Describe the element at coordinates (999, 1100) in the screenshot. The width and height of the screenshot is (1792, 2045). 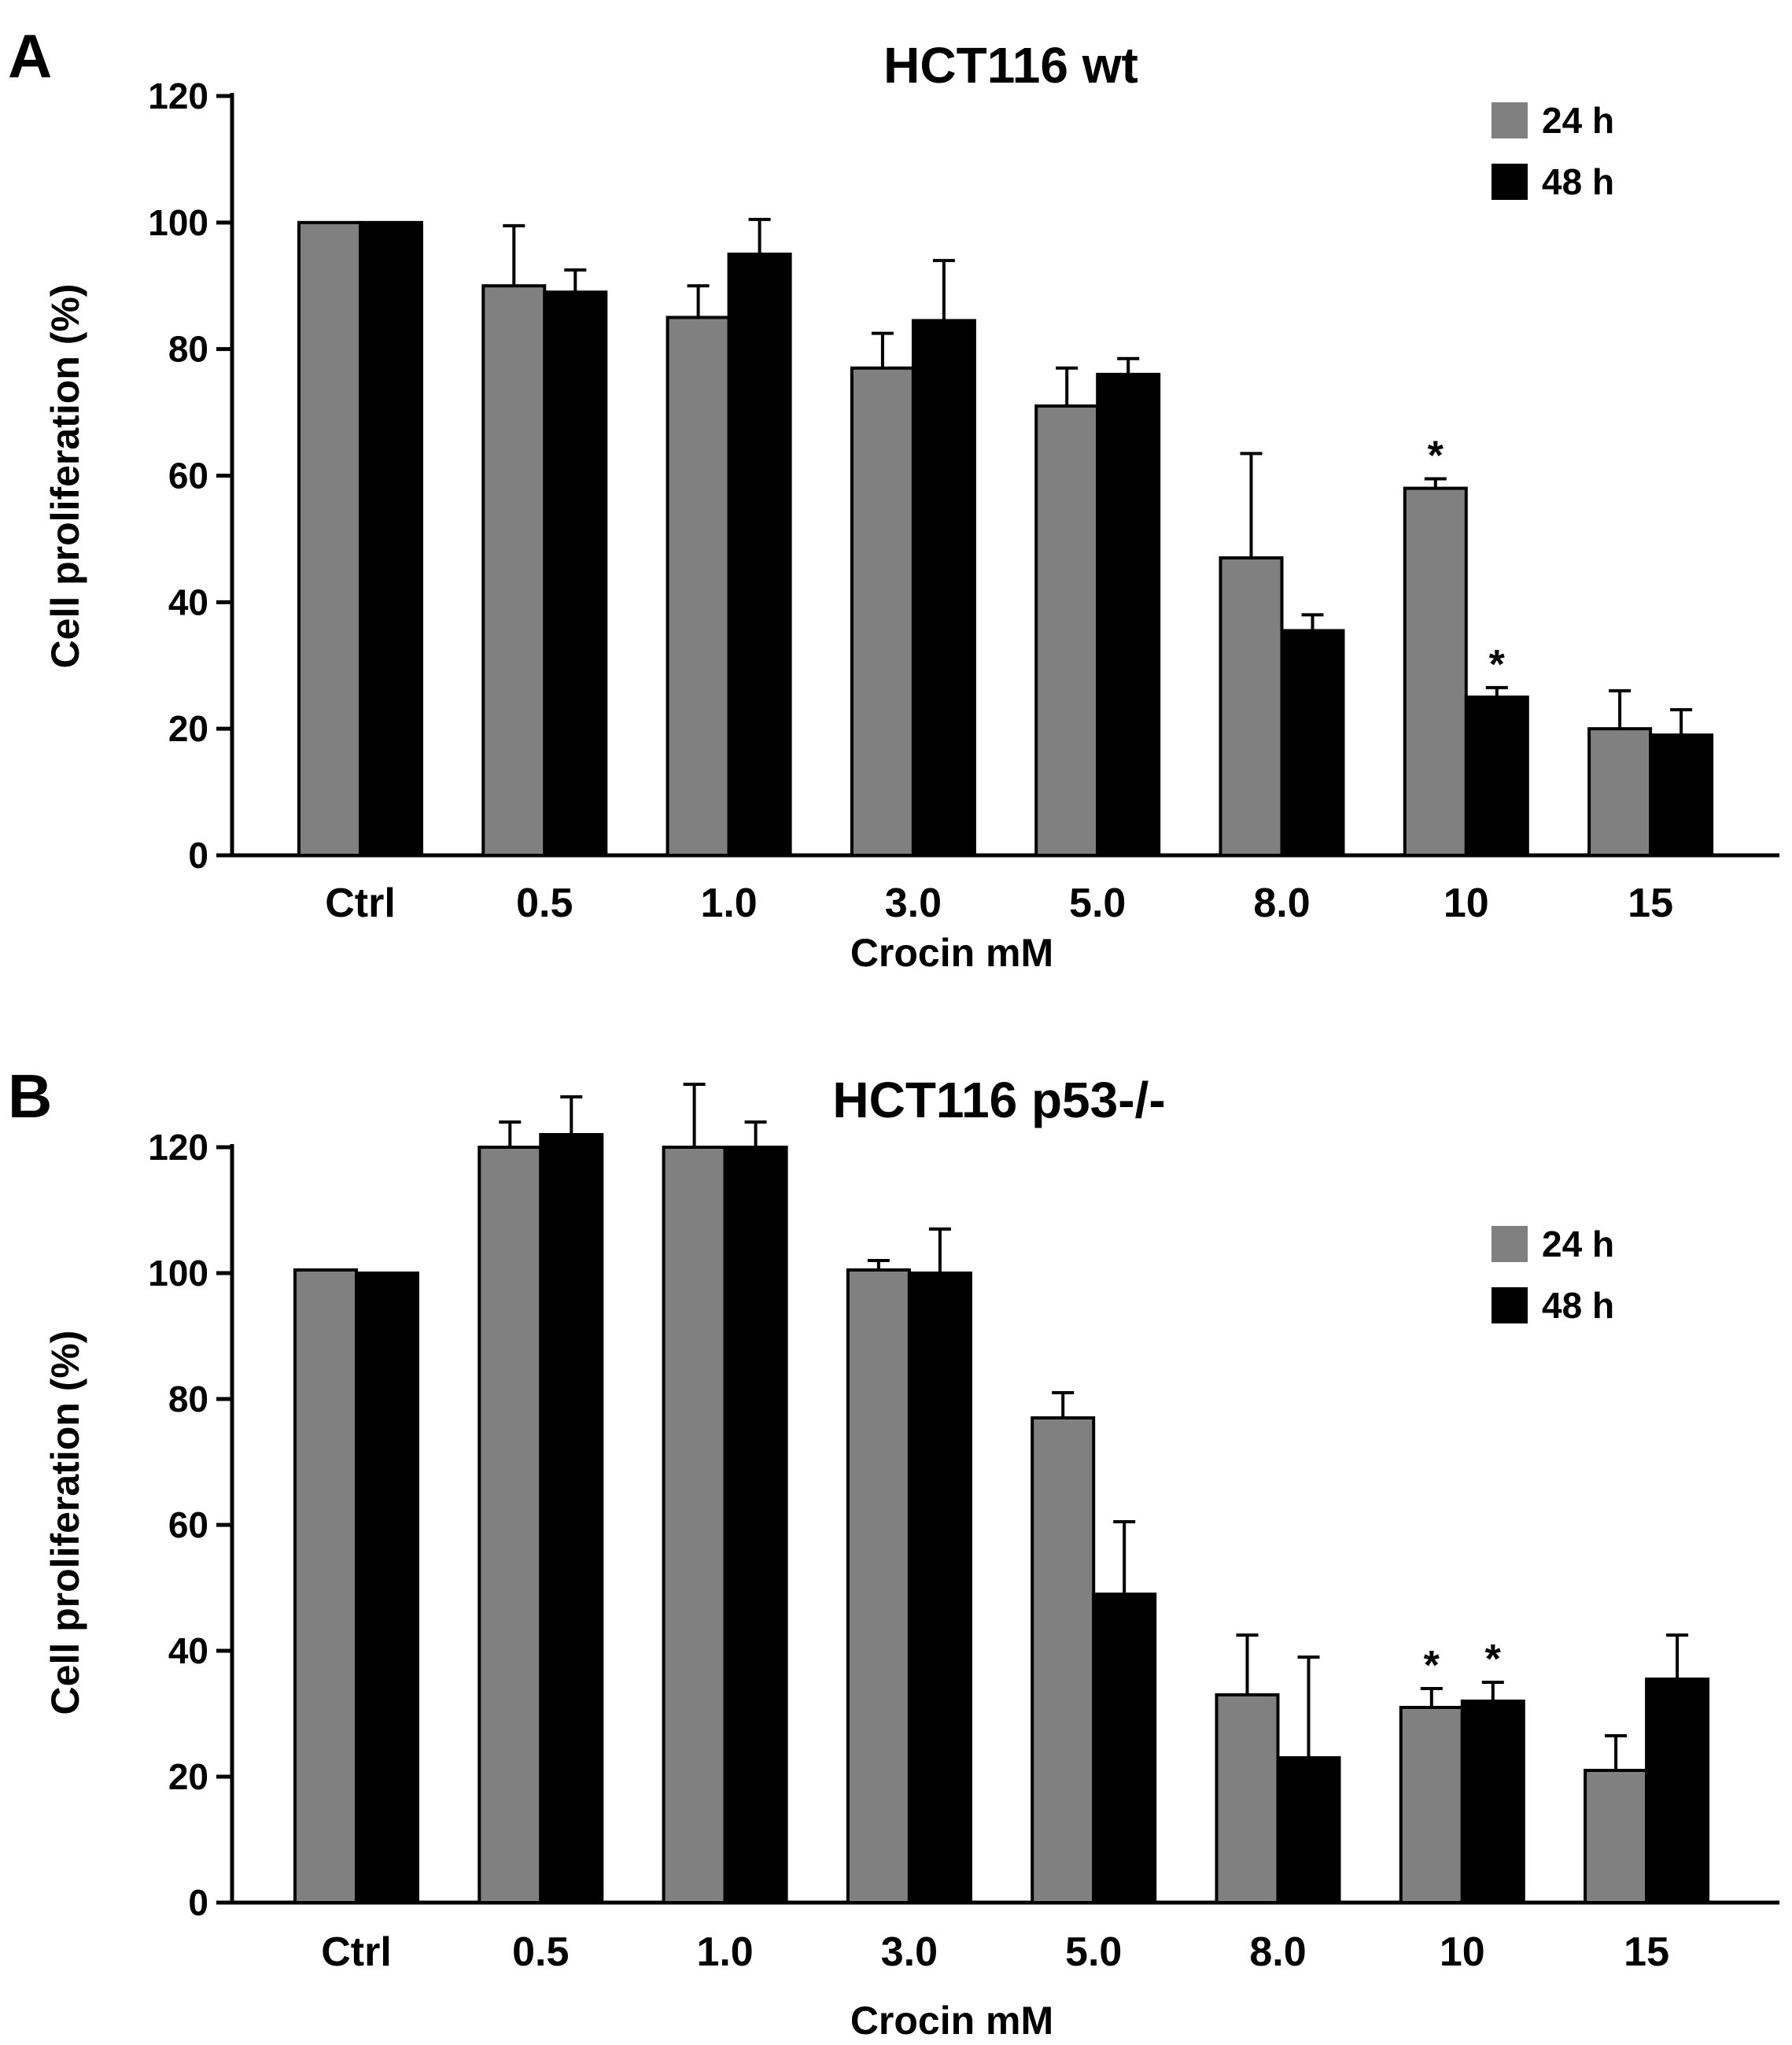
I see `chart-title: HCT116 p53-/-` at that location.